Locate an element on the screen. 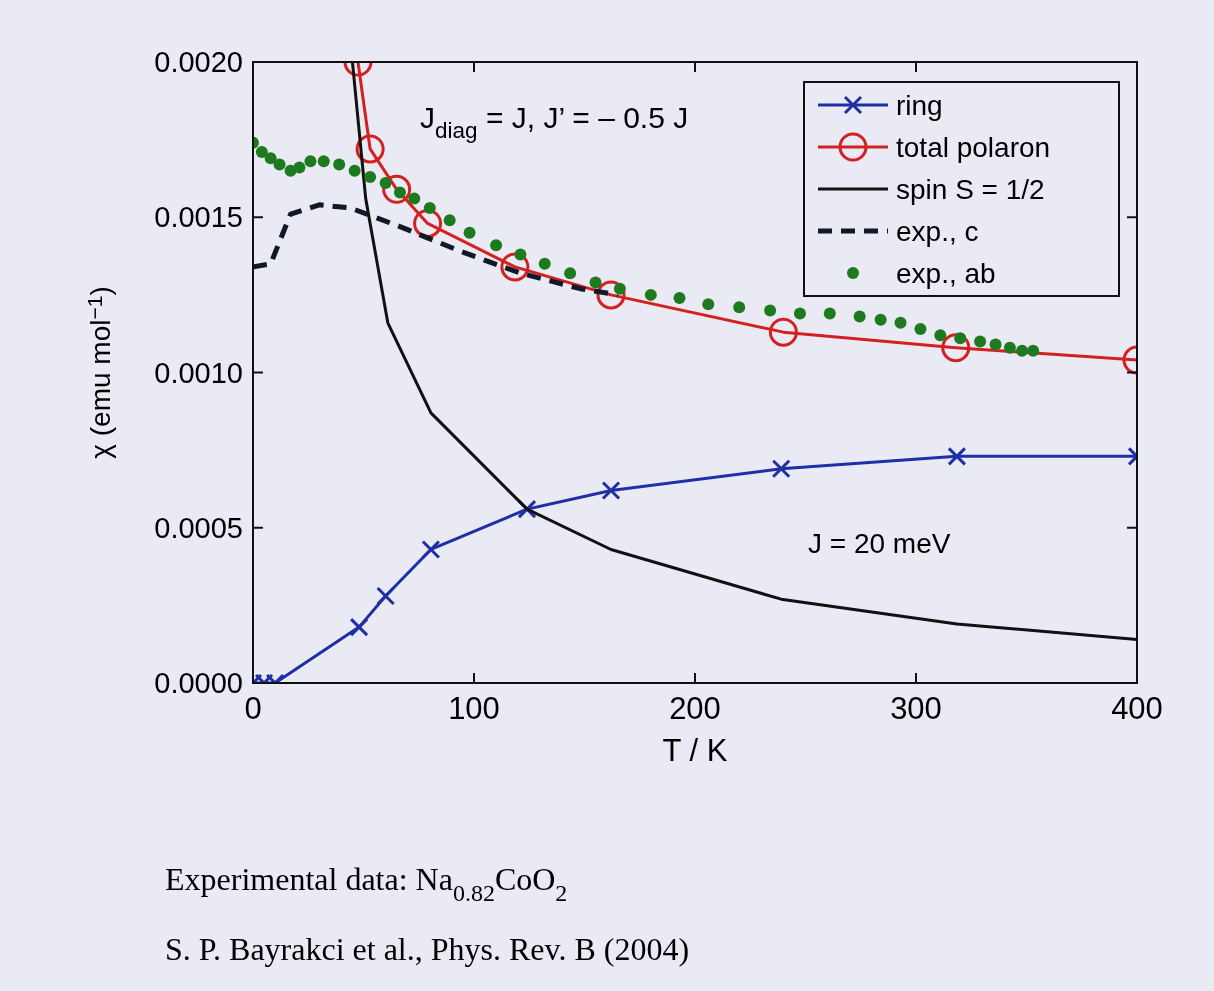 This screenshot has height=991, width=1214. x-tick-label: 400 is located at coordinates (1137, 708).